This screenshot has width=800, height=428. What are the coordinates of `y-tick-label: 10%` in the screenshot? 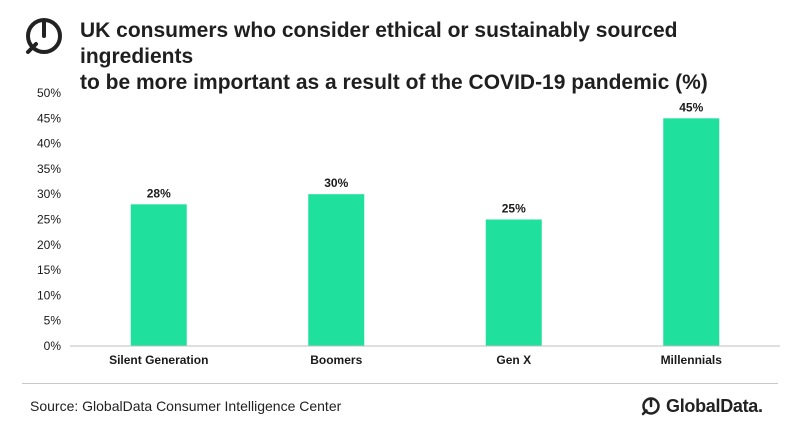 It's located at (49, 295).